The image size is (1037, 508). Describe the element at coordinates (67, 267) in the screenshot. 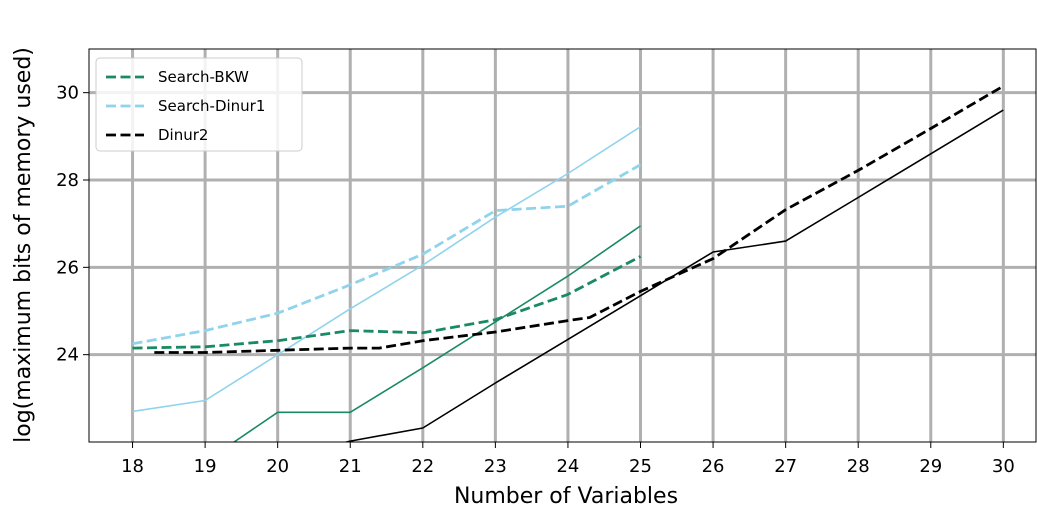

I see `y-tick-label: 26` at that location.